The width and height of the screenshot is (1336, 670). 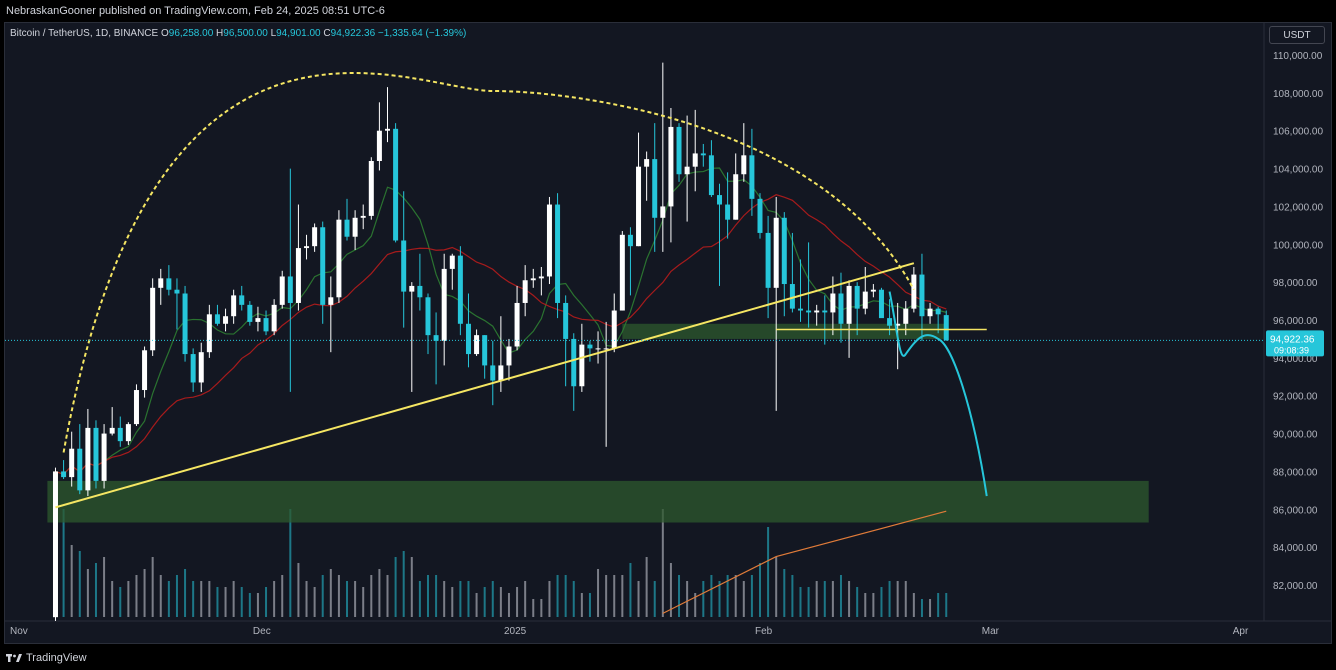 I want to click on y-tick-label: 90,000.00, so click(x=1295, y=435).